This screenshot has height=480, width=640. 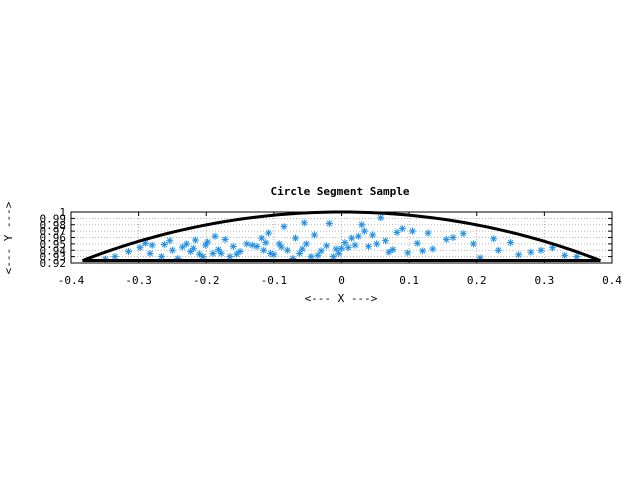 What do you see at coordinates (53, 263) in the screenshot?
I see `y-tick-label: 0.92` at bounding box center [53, 263].